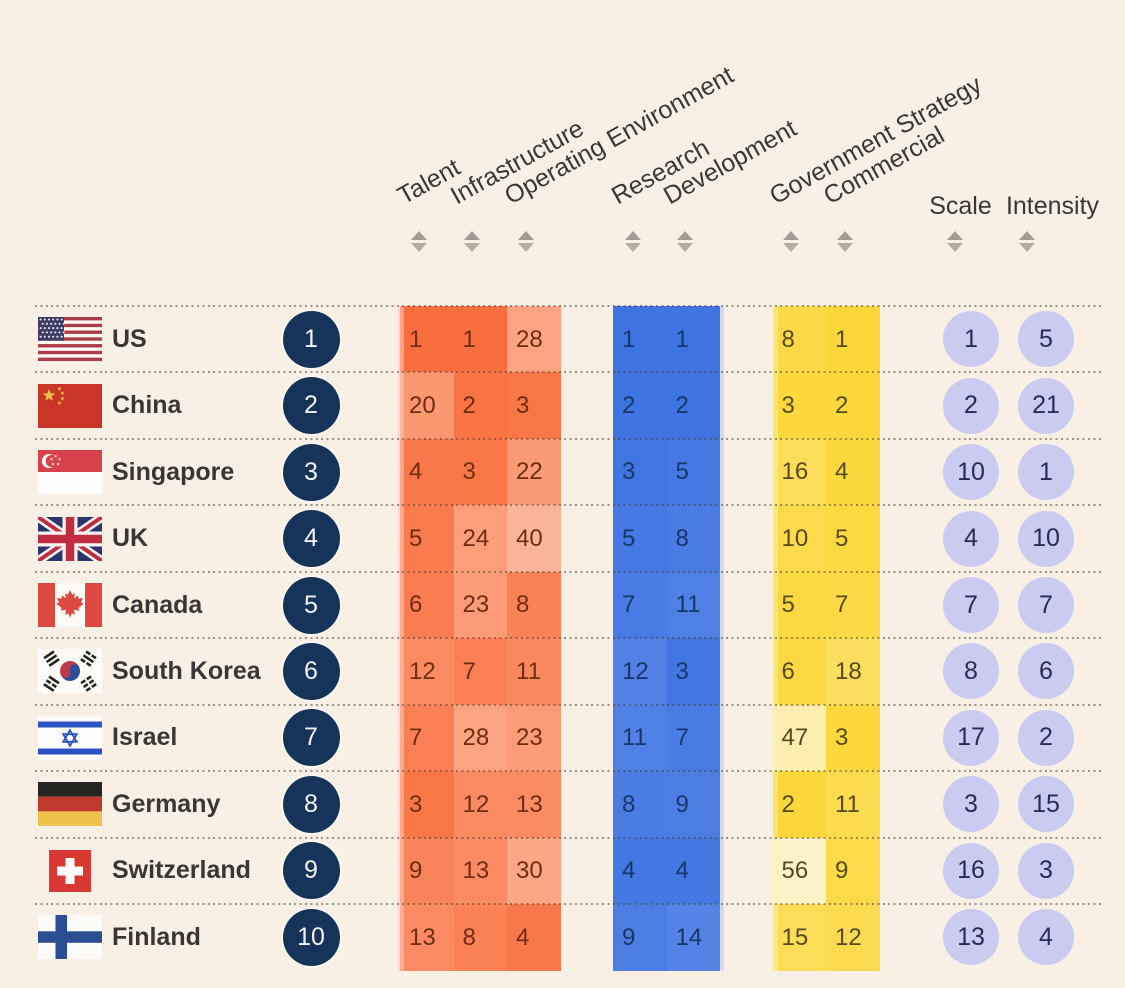 Image resolution: width=1125 pixels, height=988 pixels. Describe the element at coordinates (145, 737) in the screenshot. I see `country-label: Israel` at that location.